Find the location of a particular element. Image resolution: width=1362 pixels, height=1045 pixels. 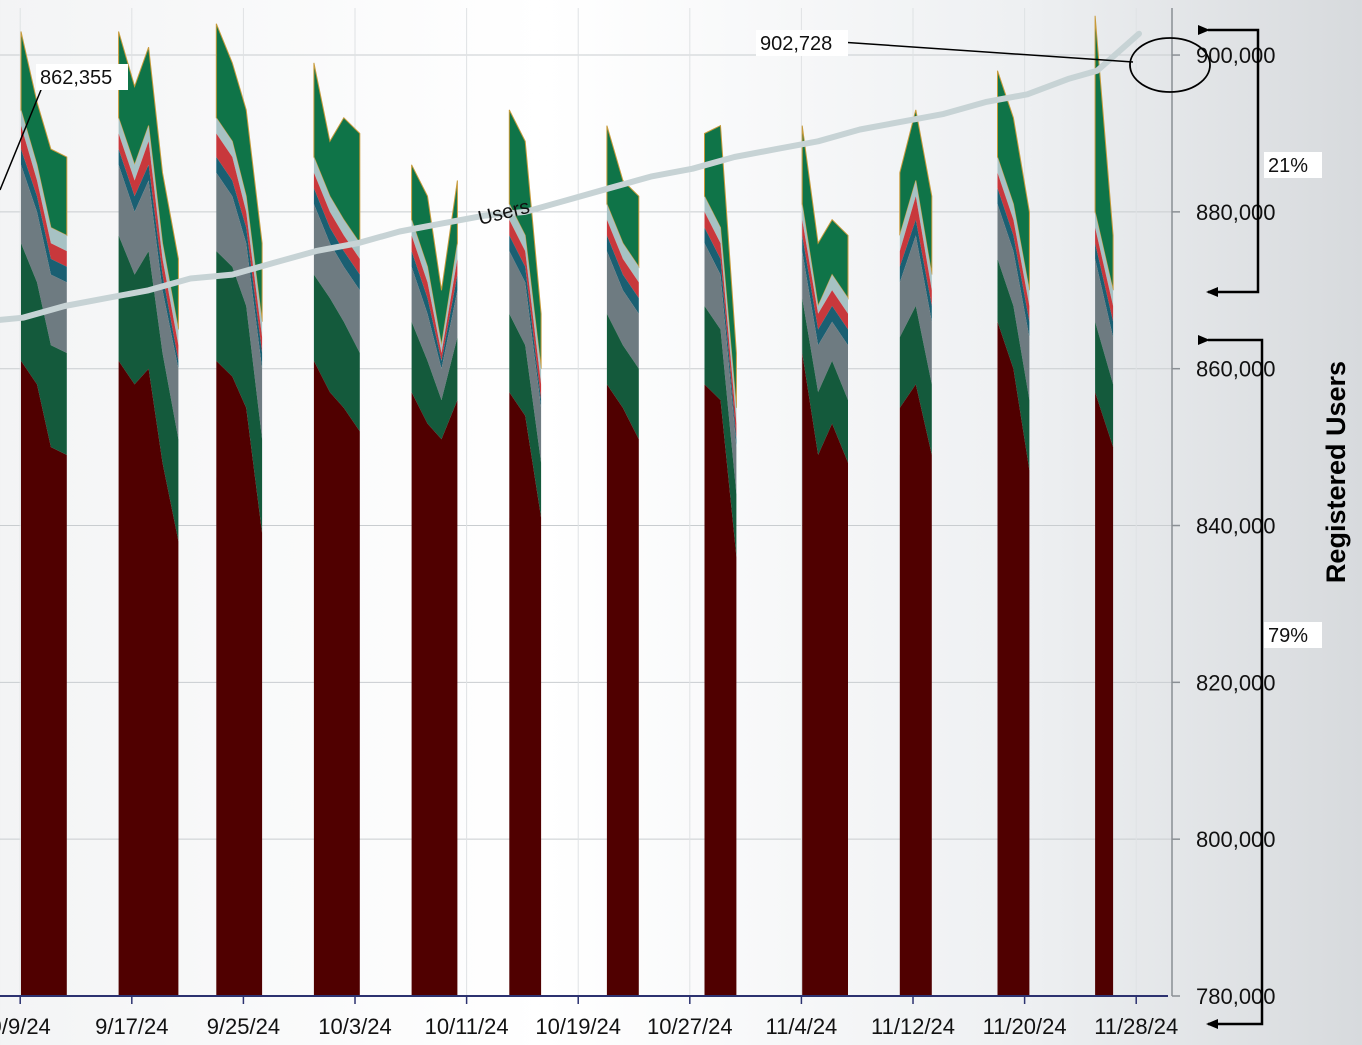

x-tick-label: 10/11/24 is located at coordinates (467, 1026).